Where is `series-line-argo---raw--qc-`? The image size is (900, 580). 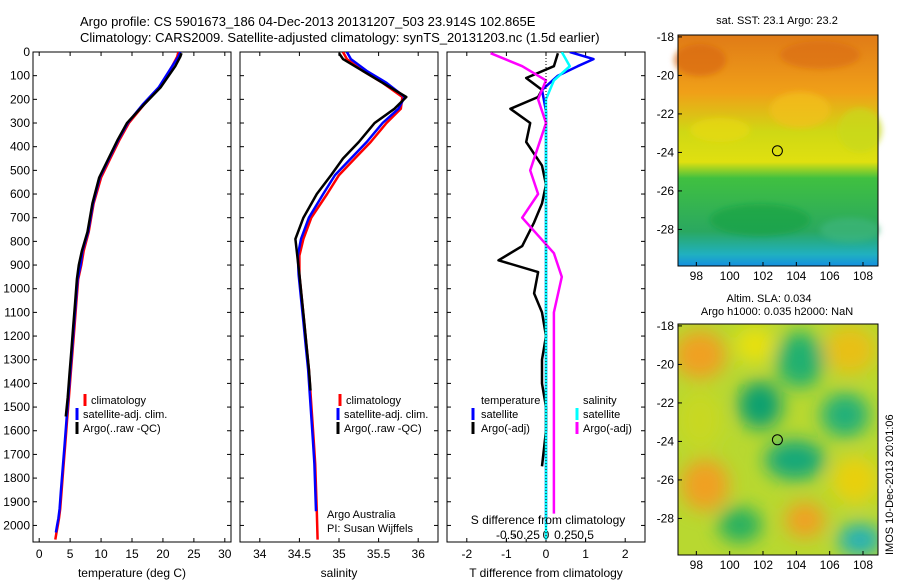 series-line-argo---raw--qc- is located at coordinates (123, 234).